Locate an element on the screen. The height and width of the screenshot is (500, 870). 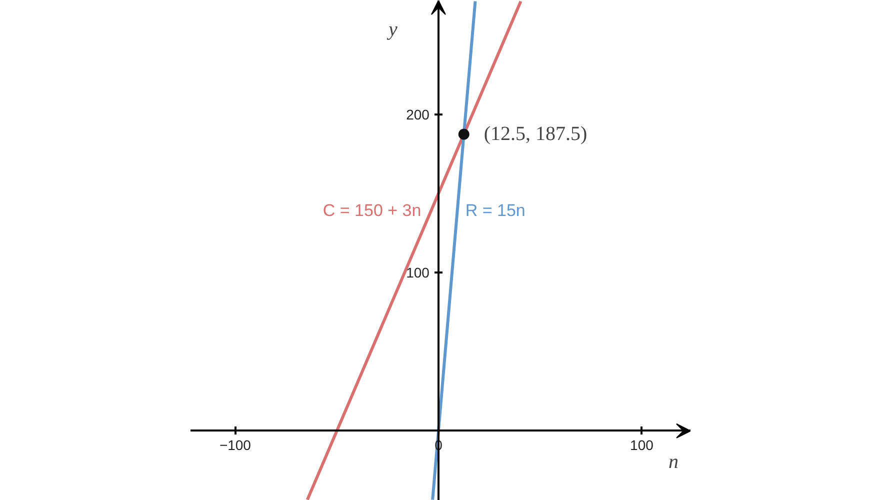
series-label: C = 150 + 3n is located at coordinates (372, 210).